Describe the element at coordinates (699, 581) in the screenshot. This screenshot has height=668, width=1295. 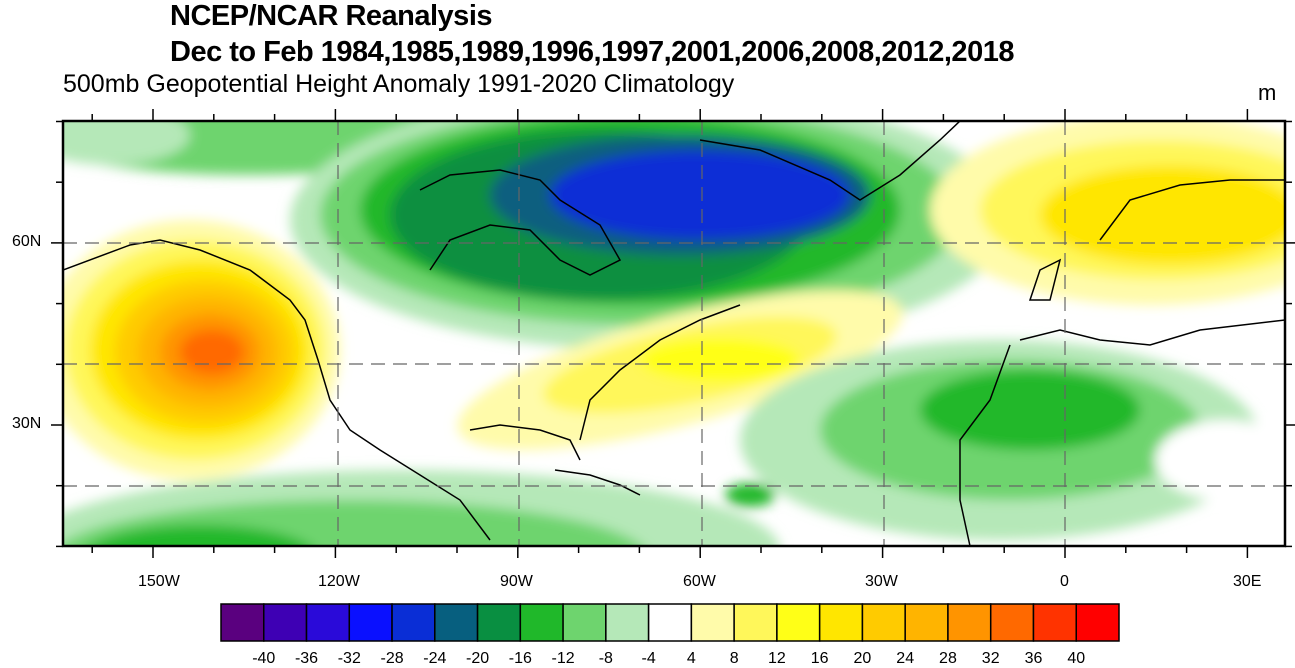
I see `lon-label: 60W` at that location.